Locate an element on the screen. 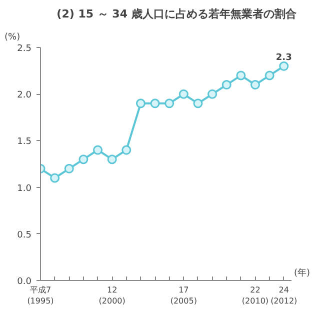  y-tick-label: 1.0 is located at coordinates (24, 189).